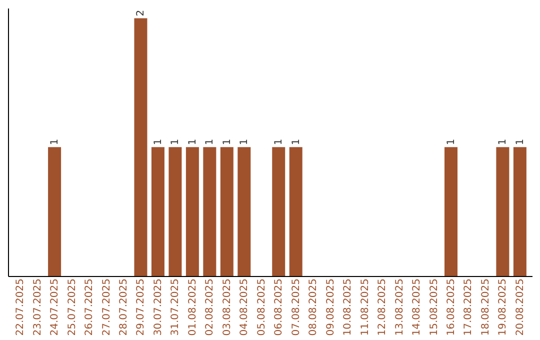 Image resolution: width=540 pixels, height=340 pixels. Describe the element at coordinates (210, 307) in the screenshot. I see `x-tick-label: 02.08.2025` at that location.